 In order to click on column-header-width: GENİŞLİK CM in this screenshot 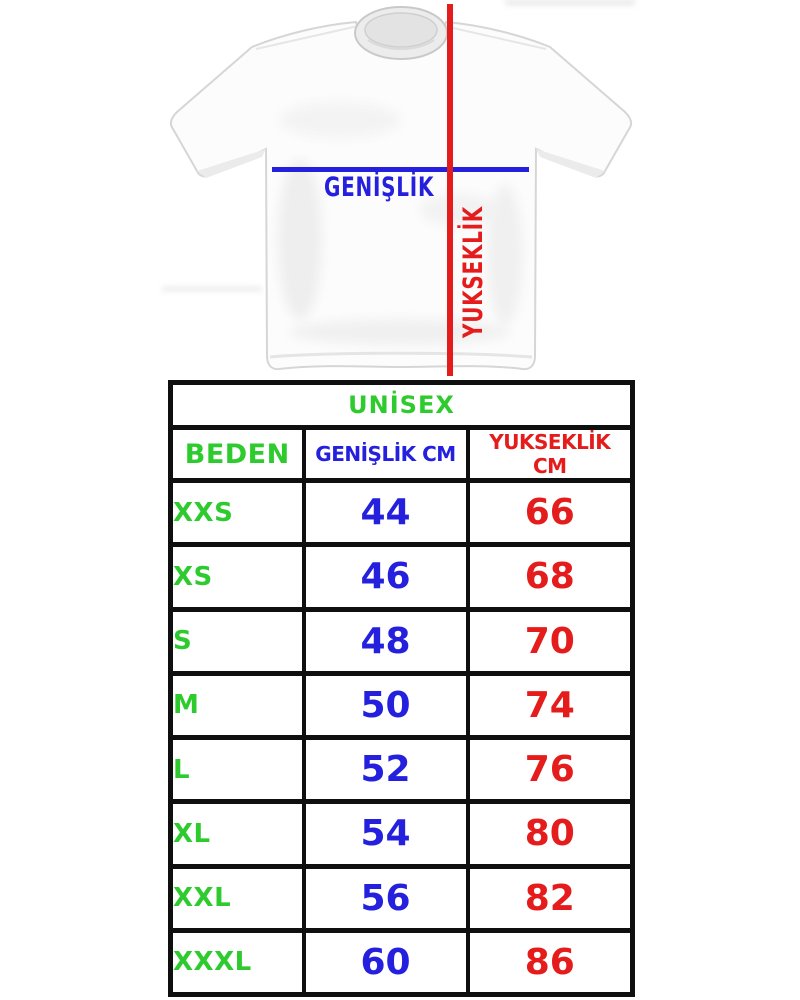, I will do `click(385, 454)`.